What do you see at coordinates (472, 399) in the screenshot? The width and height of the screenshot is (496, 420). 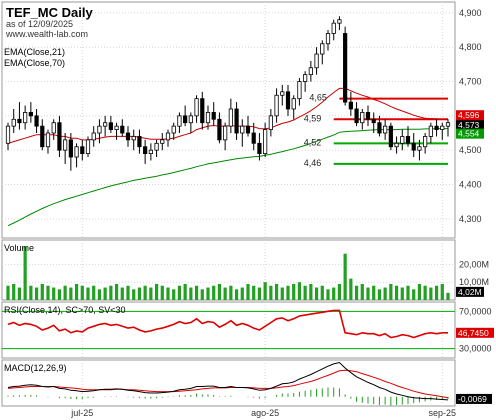 I see `macd-tag-label: -0,0069` at bounding box center [472, 399].